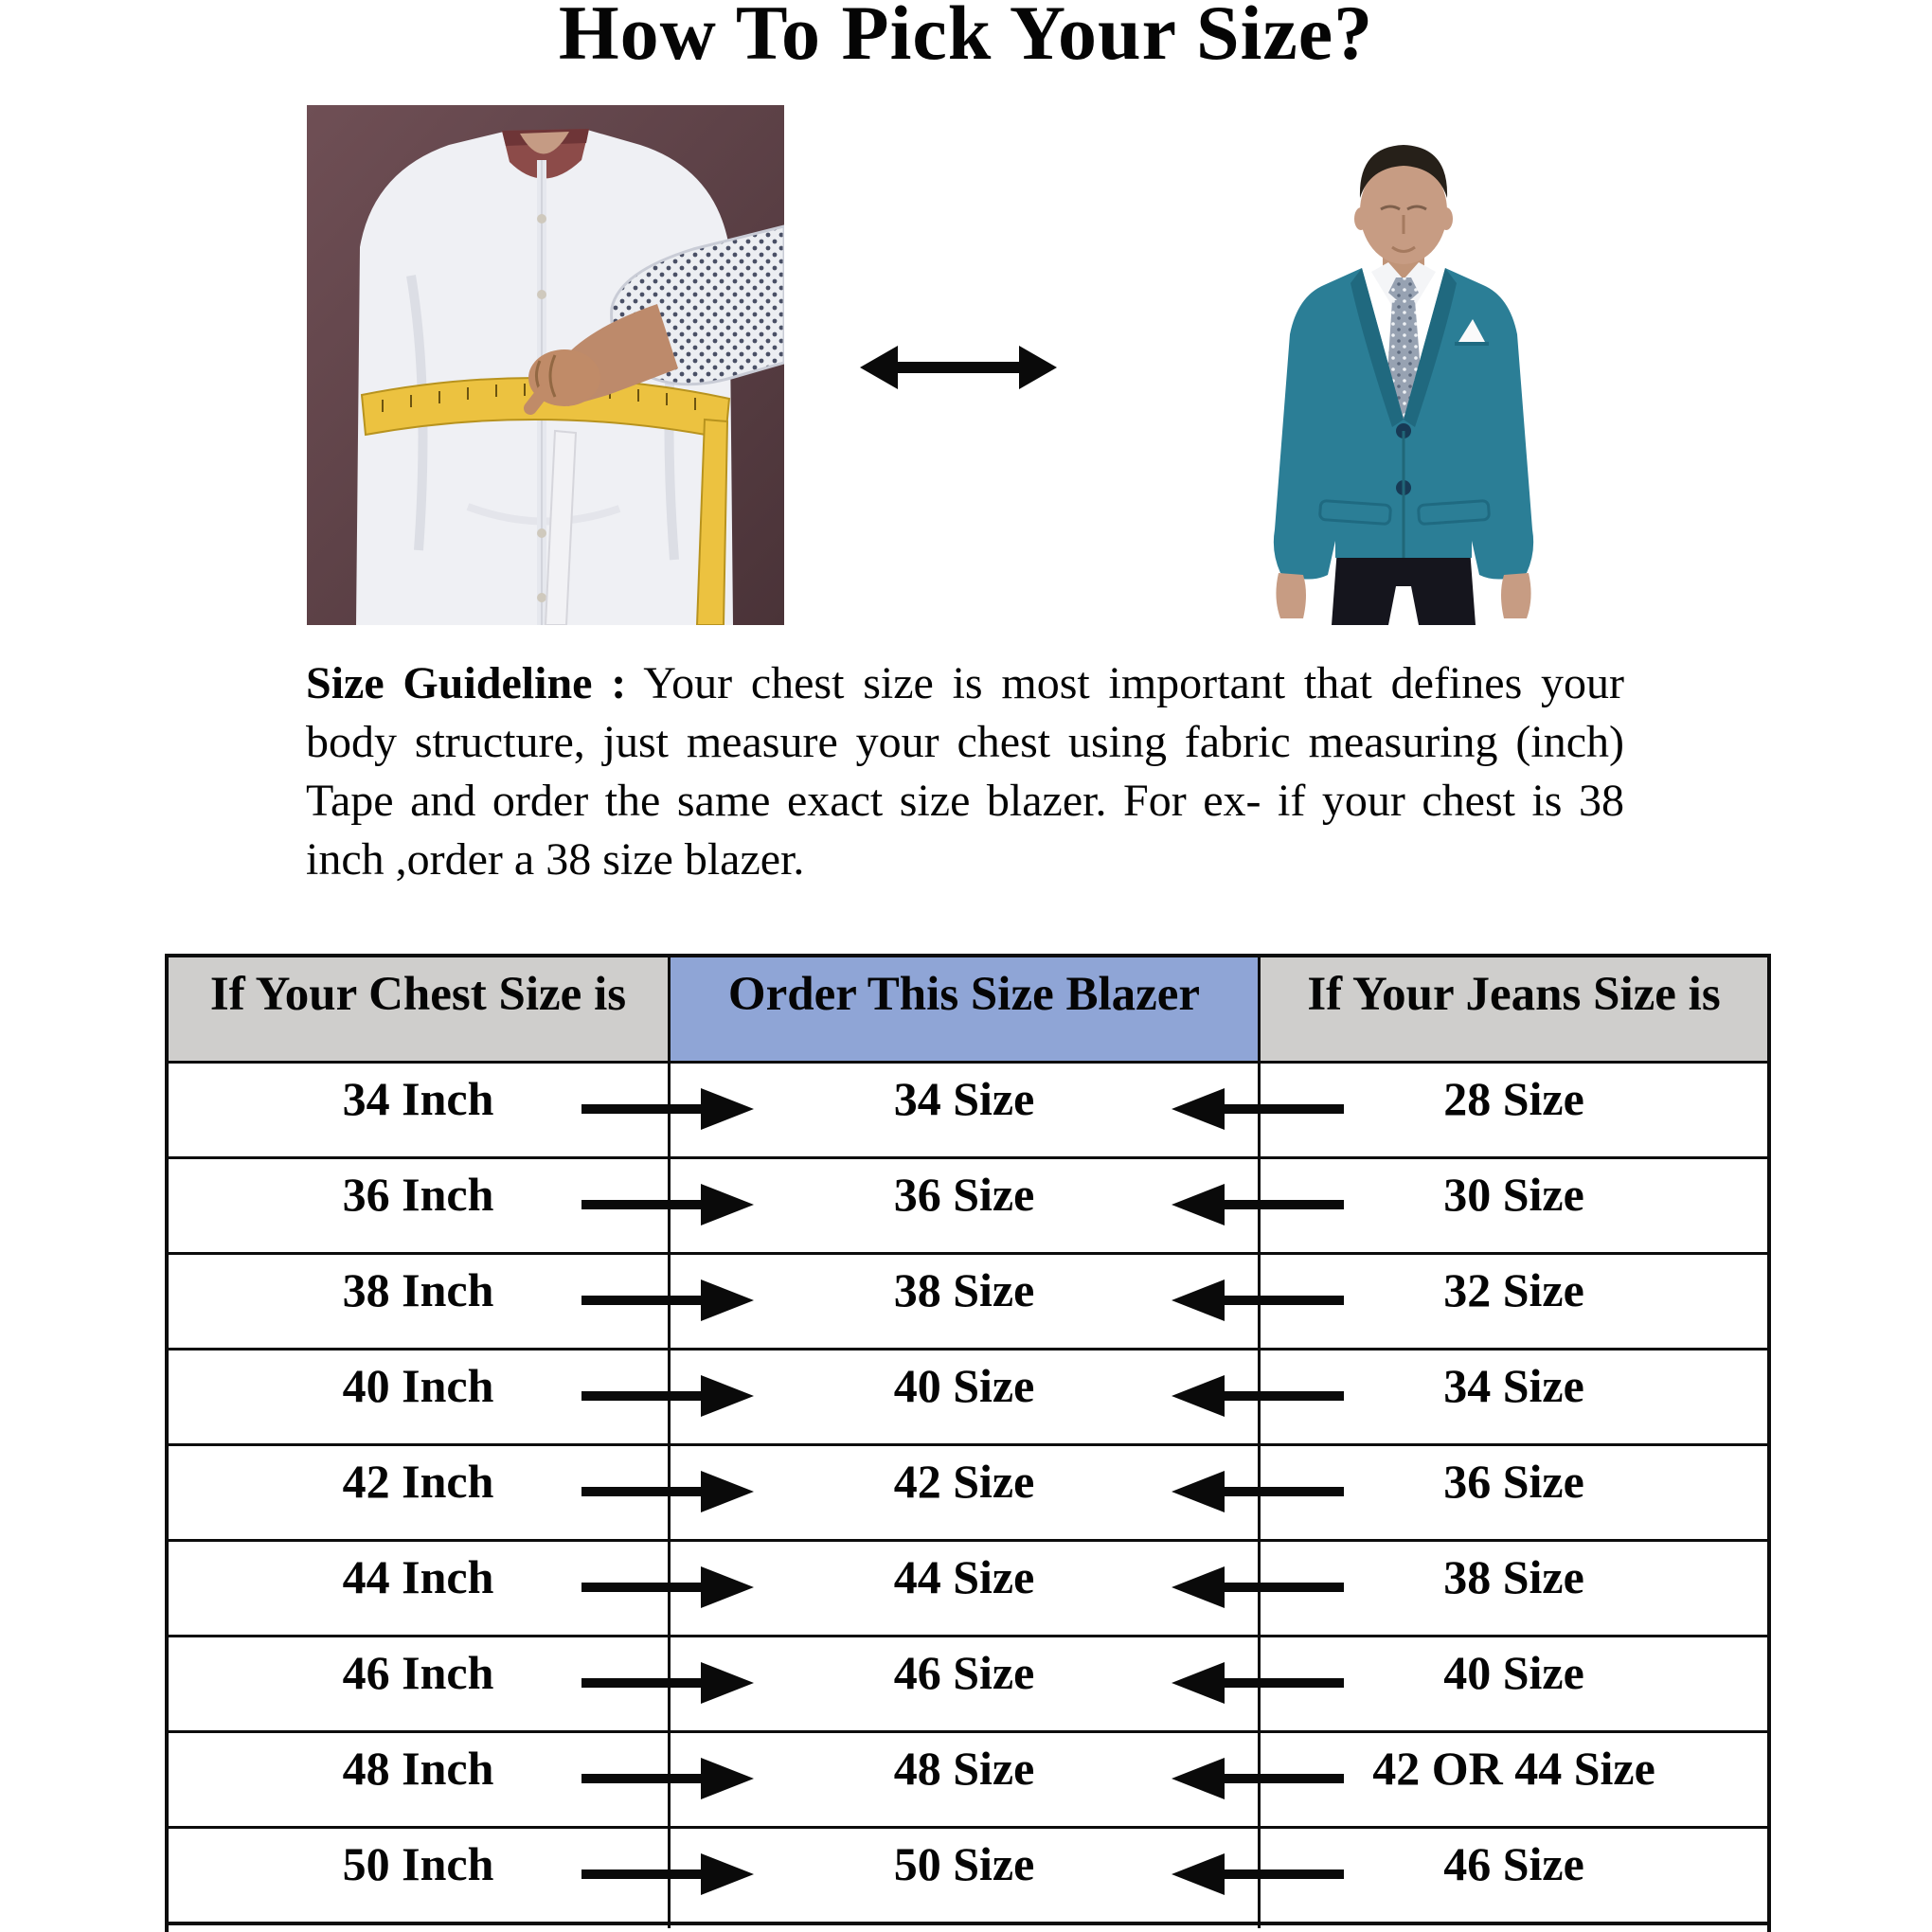  Describe the element at coordinates (963, 1301) in the screenshot. I see `blazer-size-cell: 38 Size` at that location.